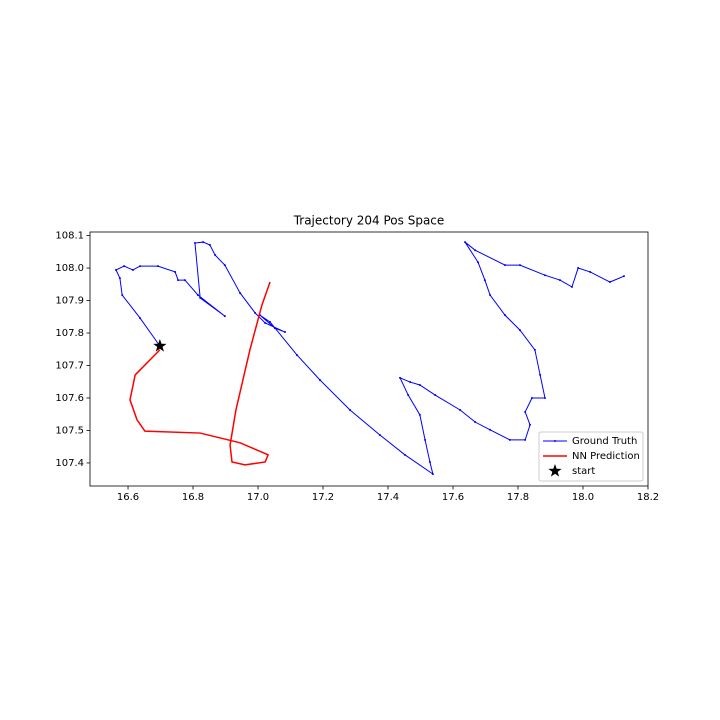  I want to click on legend-box, so click(591, 456).